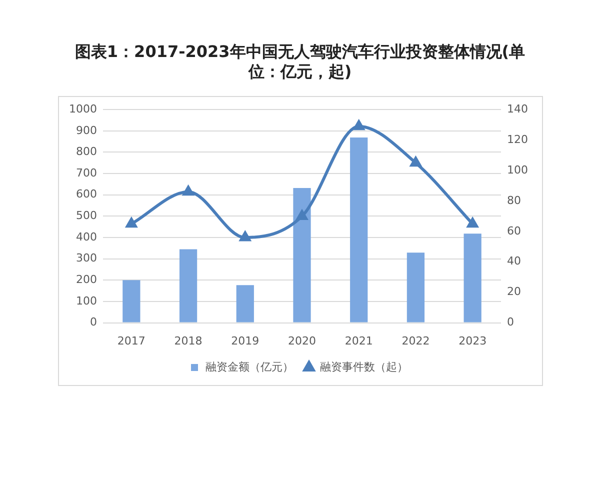 The image size is (600, 480). What do you see at coordinates (510, 322) in the screenshot?
I see `y2-tick-label: 0` at bounding box center [510, 322].